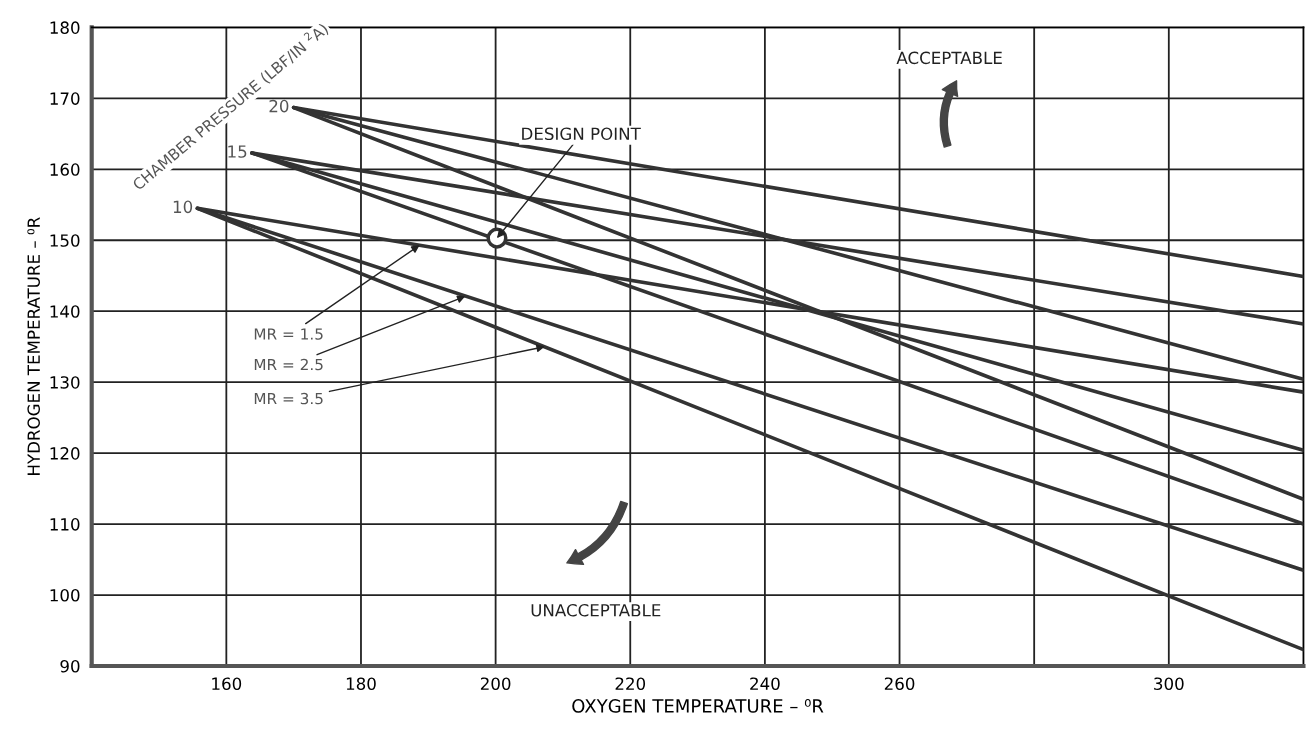 This screenshot has width=1310, height=740. What do you see at coordinates (279, 106) in the screenshot?
I see `annotation: 20` at bounding box center [279, 106].